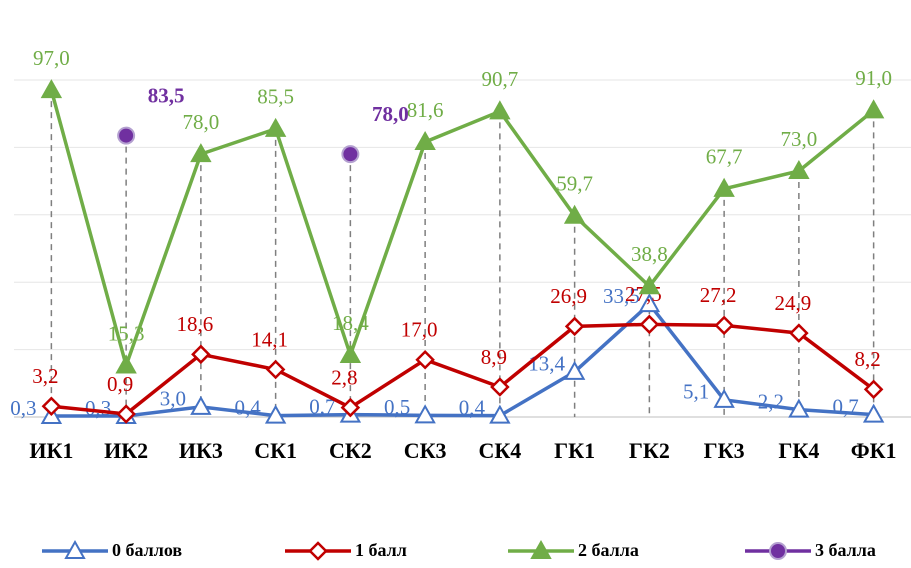 The width and height of the screenshot is (911, 568). I want to click on x-tick-label: СК2, so click(350, 450).